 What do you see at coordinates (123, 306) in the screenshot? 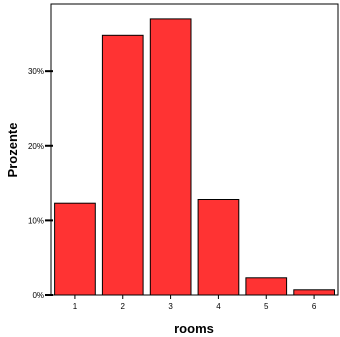
I see `x-tick-label: 2` at bounding box center [123, 306].